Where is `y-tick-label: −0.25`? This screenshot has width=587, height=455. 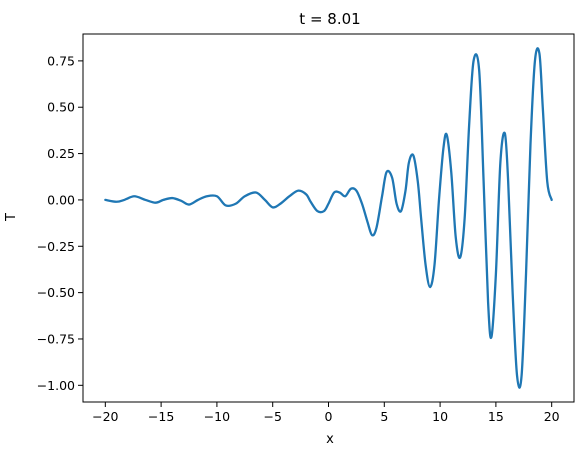 y-tick-label: −0.25 is located at coordinates (56, 246).